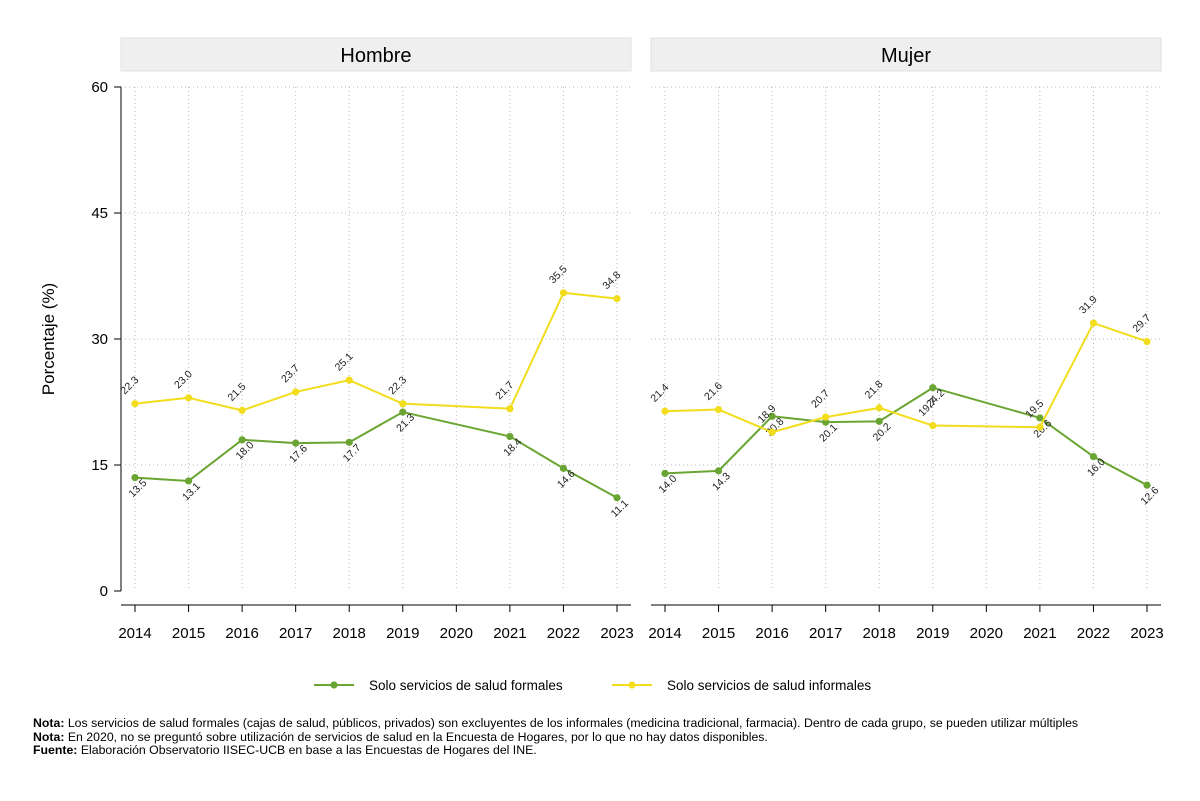 This screenshot has height=801, width=1200. What do you see at coordinates (558, 274) in the screenshot?
I see `data-label-informal: 35.5` at bounding box center [558, 274].